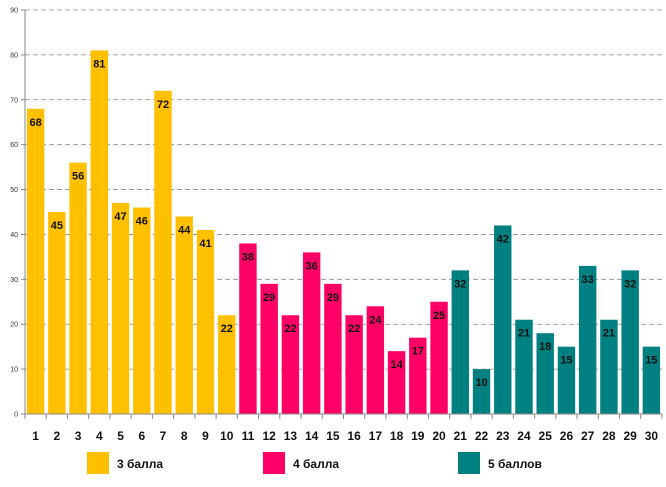  Describe the element at coordinates (14, 235) in the screenshot. I see `y-tick-label: 40` at that location.